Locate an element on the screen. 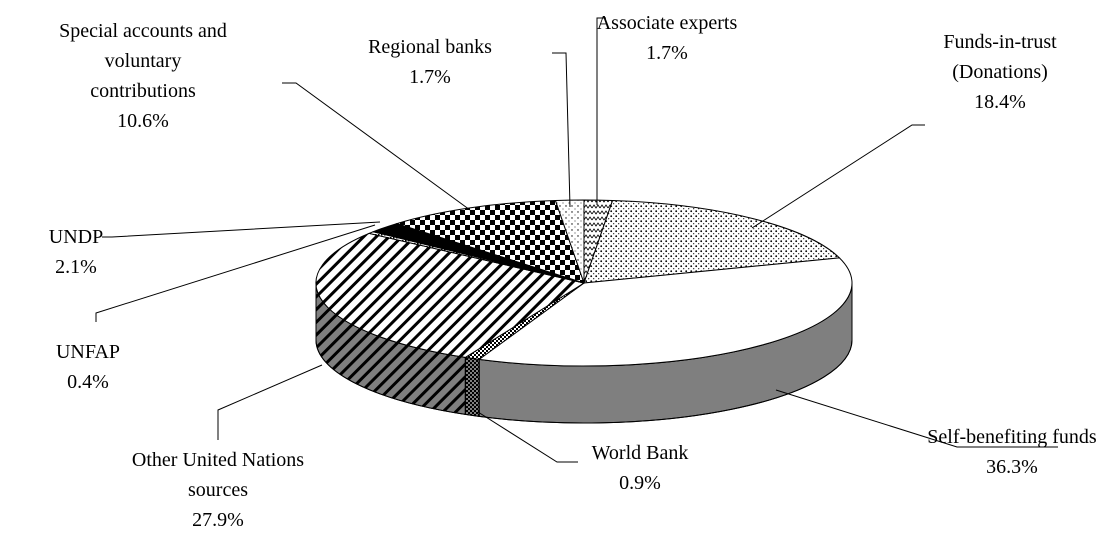  slice-label: Other United Nations sources 27.9% is located at coordinates (218, 489).